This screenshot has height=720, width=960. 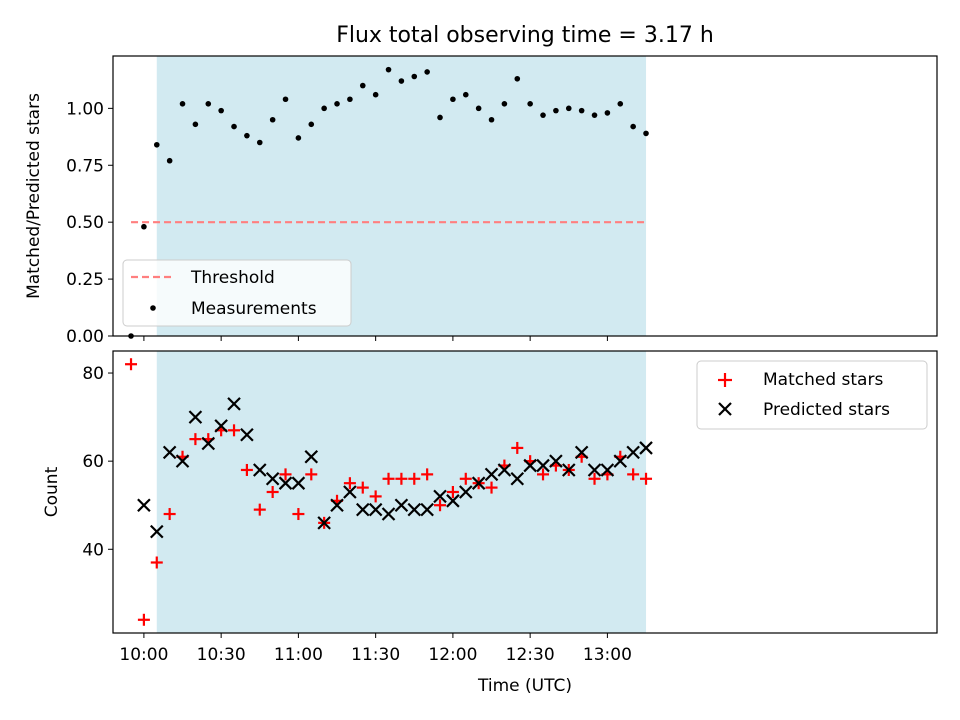 I want to click on x-axis-label: Time (UTC), so click(x=524, y=686).